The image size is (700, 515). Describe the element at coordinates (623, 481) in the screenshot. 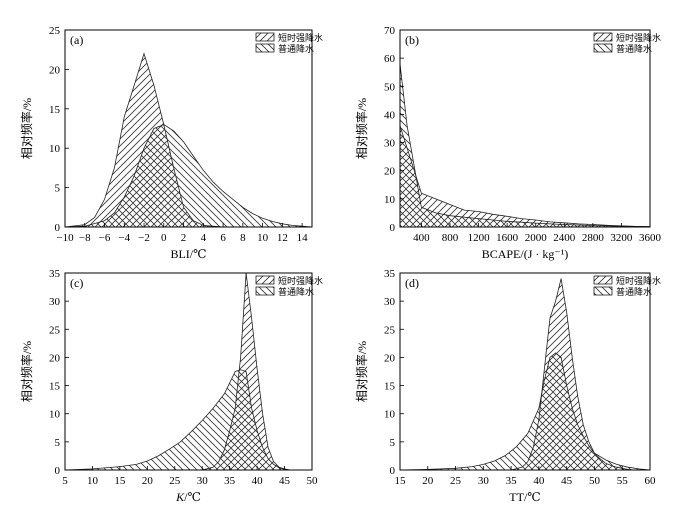

I see `x-tick-label: 55` at that location.